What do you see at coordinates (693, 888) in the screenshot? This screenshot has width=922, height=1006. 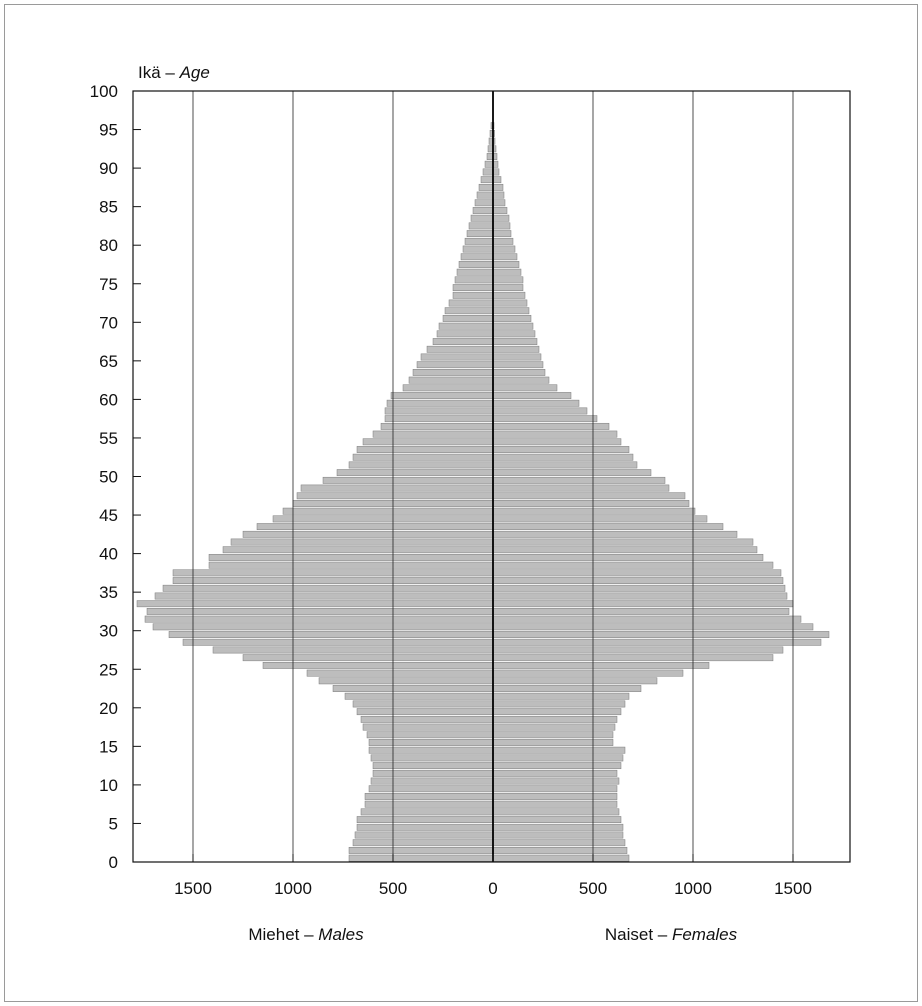 I see `x-tick-label-5: 1000` at bounding box center [693, 888].